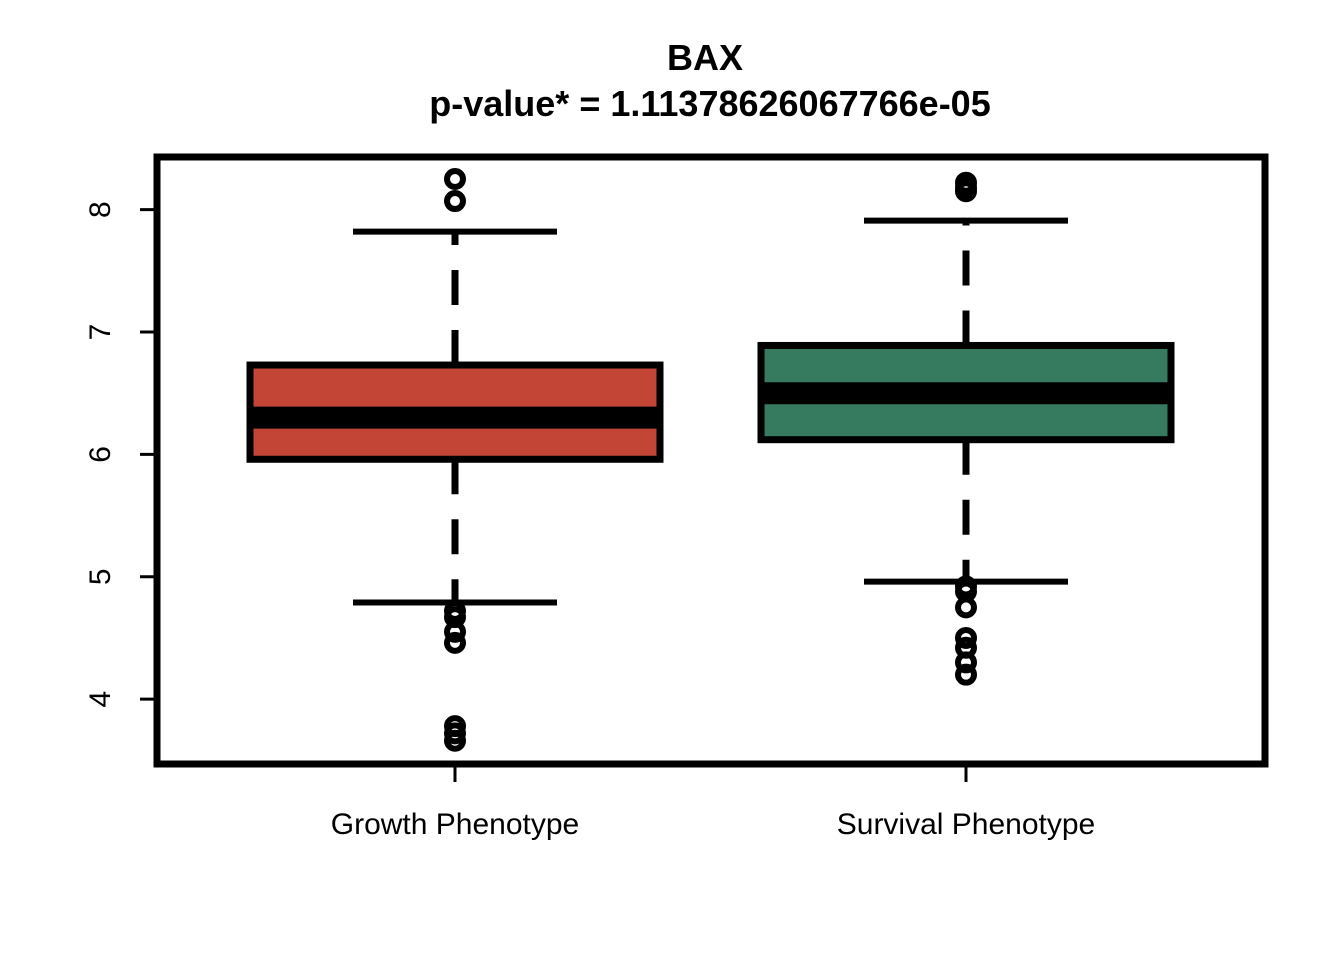 This screenshot has height=960, width=1344. I want to click on y-tick-label: 5, so click(100, 576).